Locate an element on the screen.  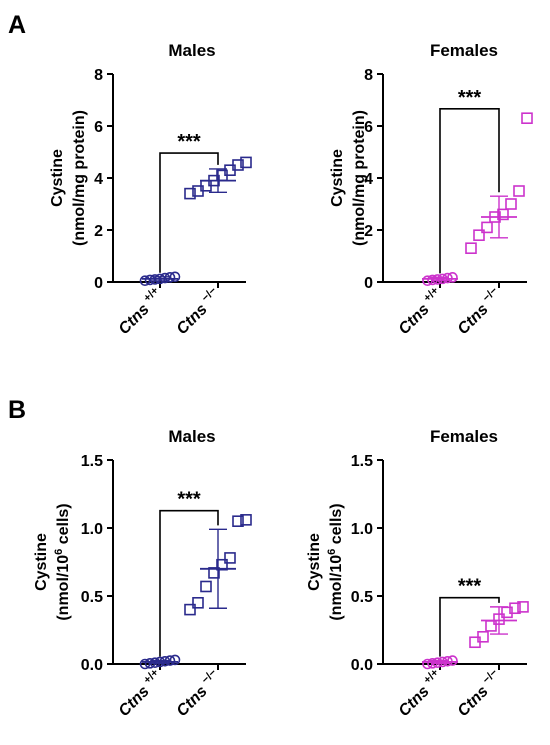
panel-letter-a: A is located at coordinates (17, 25).